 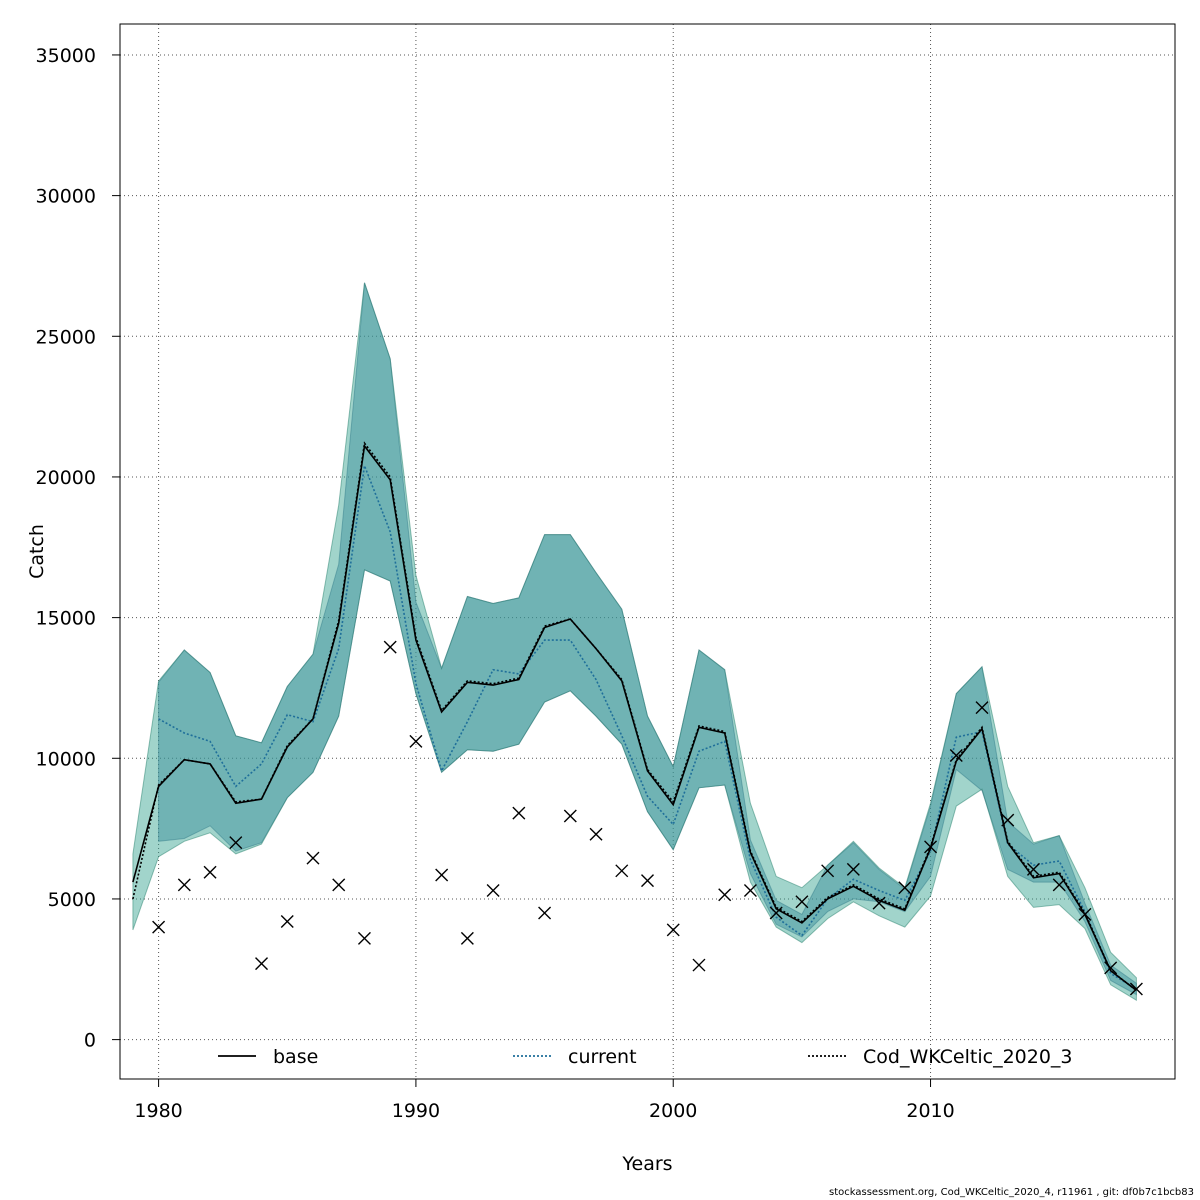 I want to click on legend-item: current, so click(x=575, y=1057).